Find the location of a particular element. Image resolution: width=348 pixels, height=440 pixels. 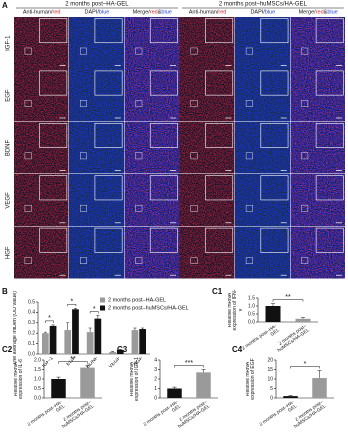

y-axis-label: Relative mRNA expression of IL-6 is located at coordinates (19, 379).